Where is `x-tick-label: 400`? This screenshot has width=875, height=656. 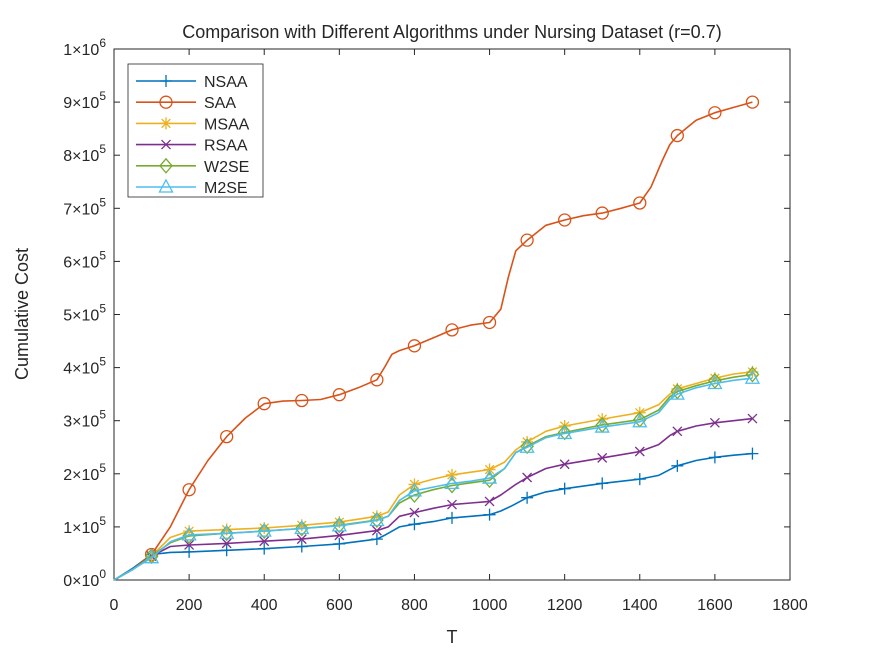
x-tick-label: 400 is located at coordinates (264, 605).